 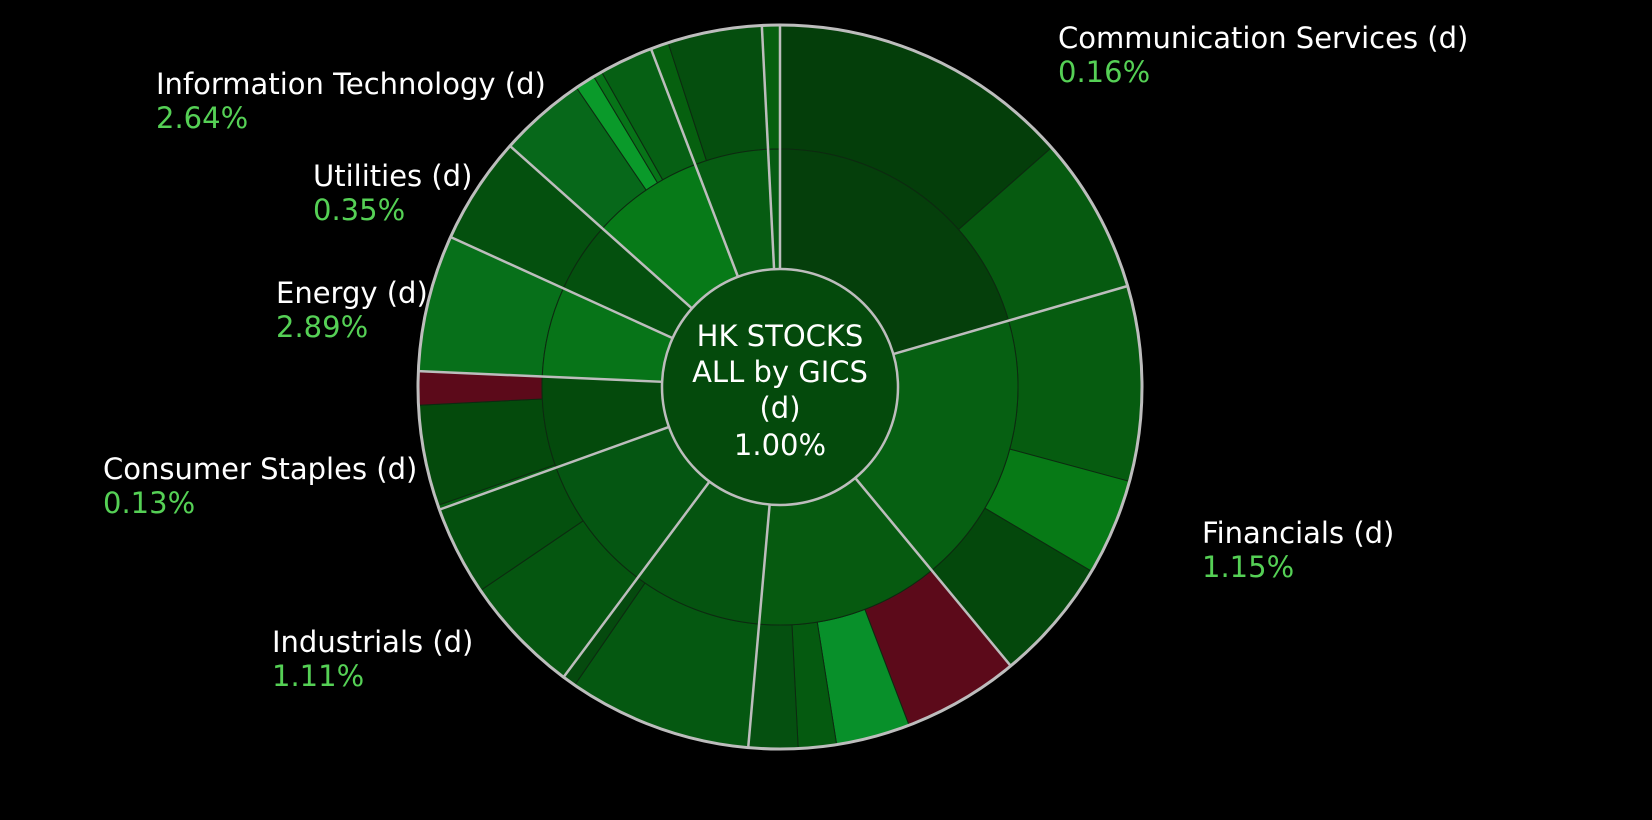 I want to click on energy-label: Energy (d), so click(x=352, y=293).